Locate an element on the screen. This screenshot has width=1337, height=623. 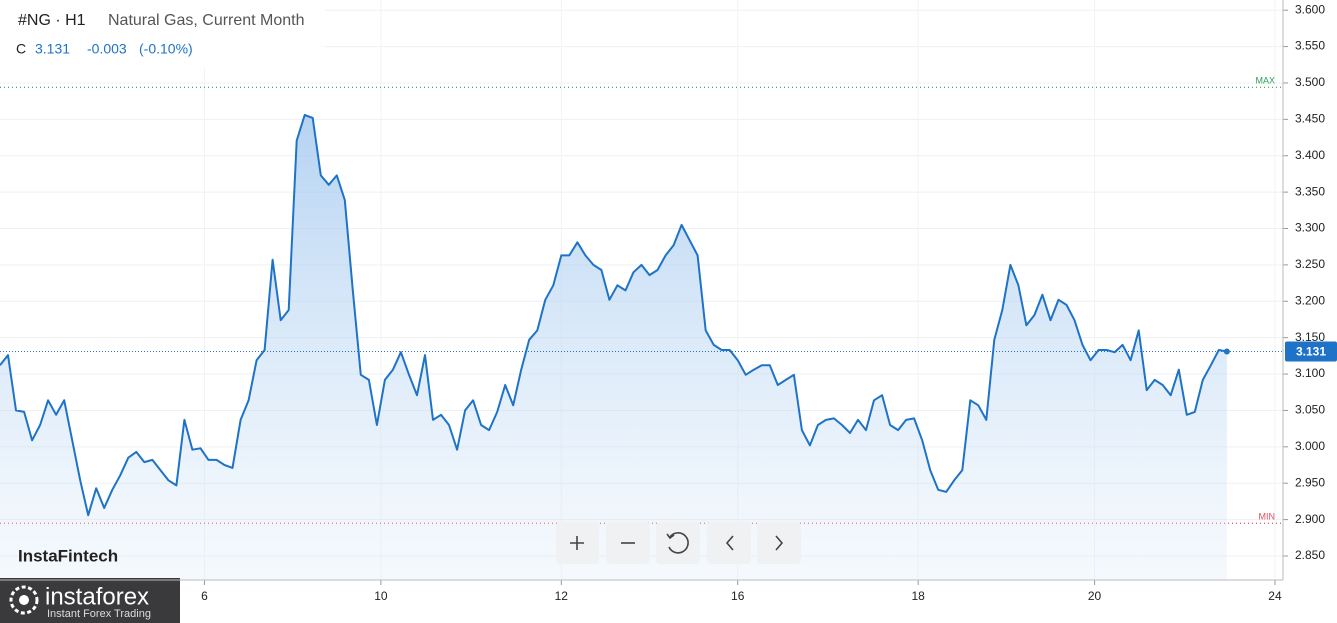
scroll-left-button is located at coordinates (729, 543).